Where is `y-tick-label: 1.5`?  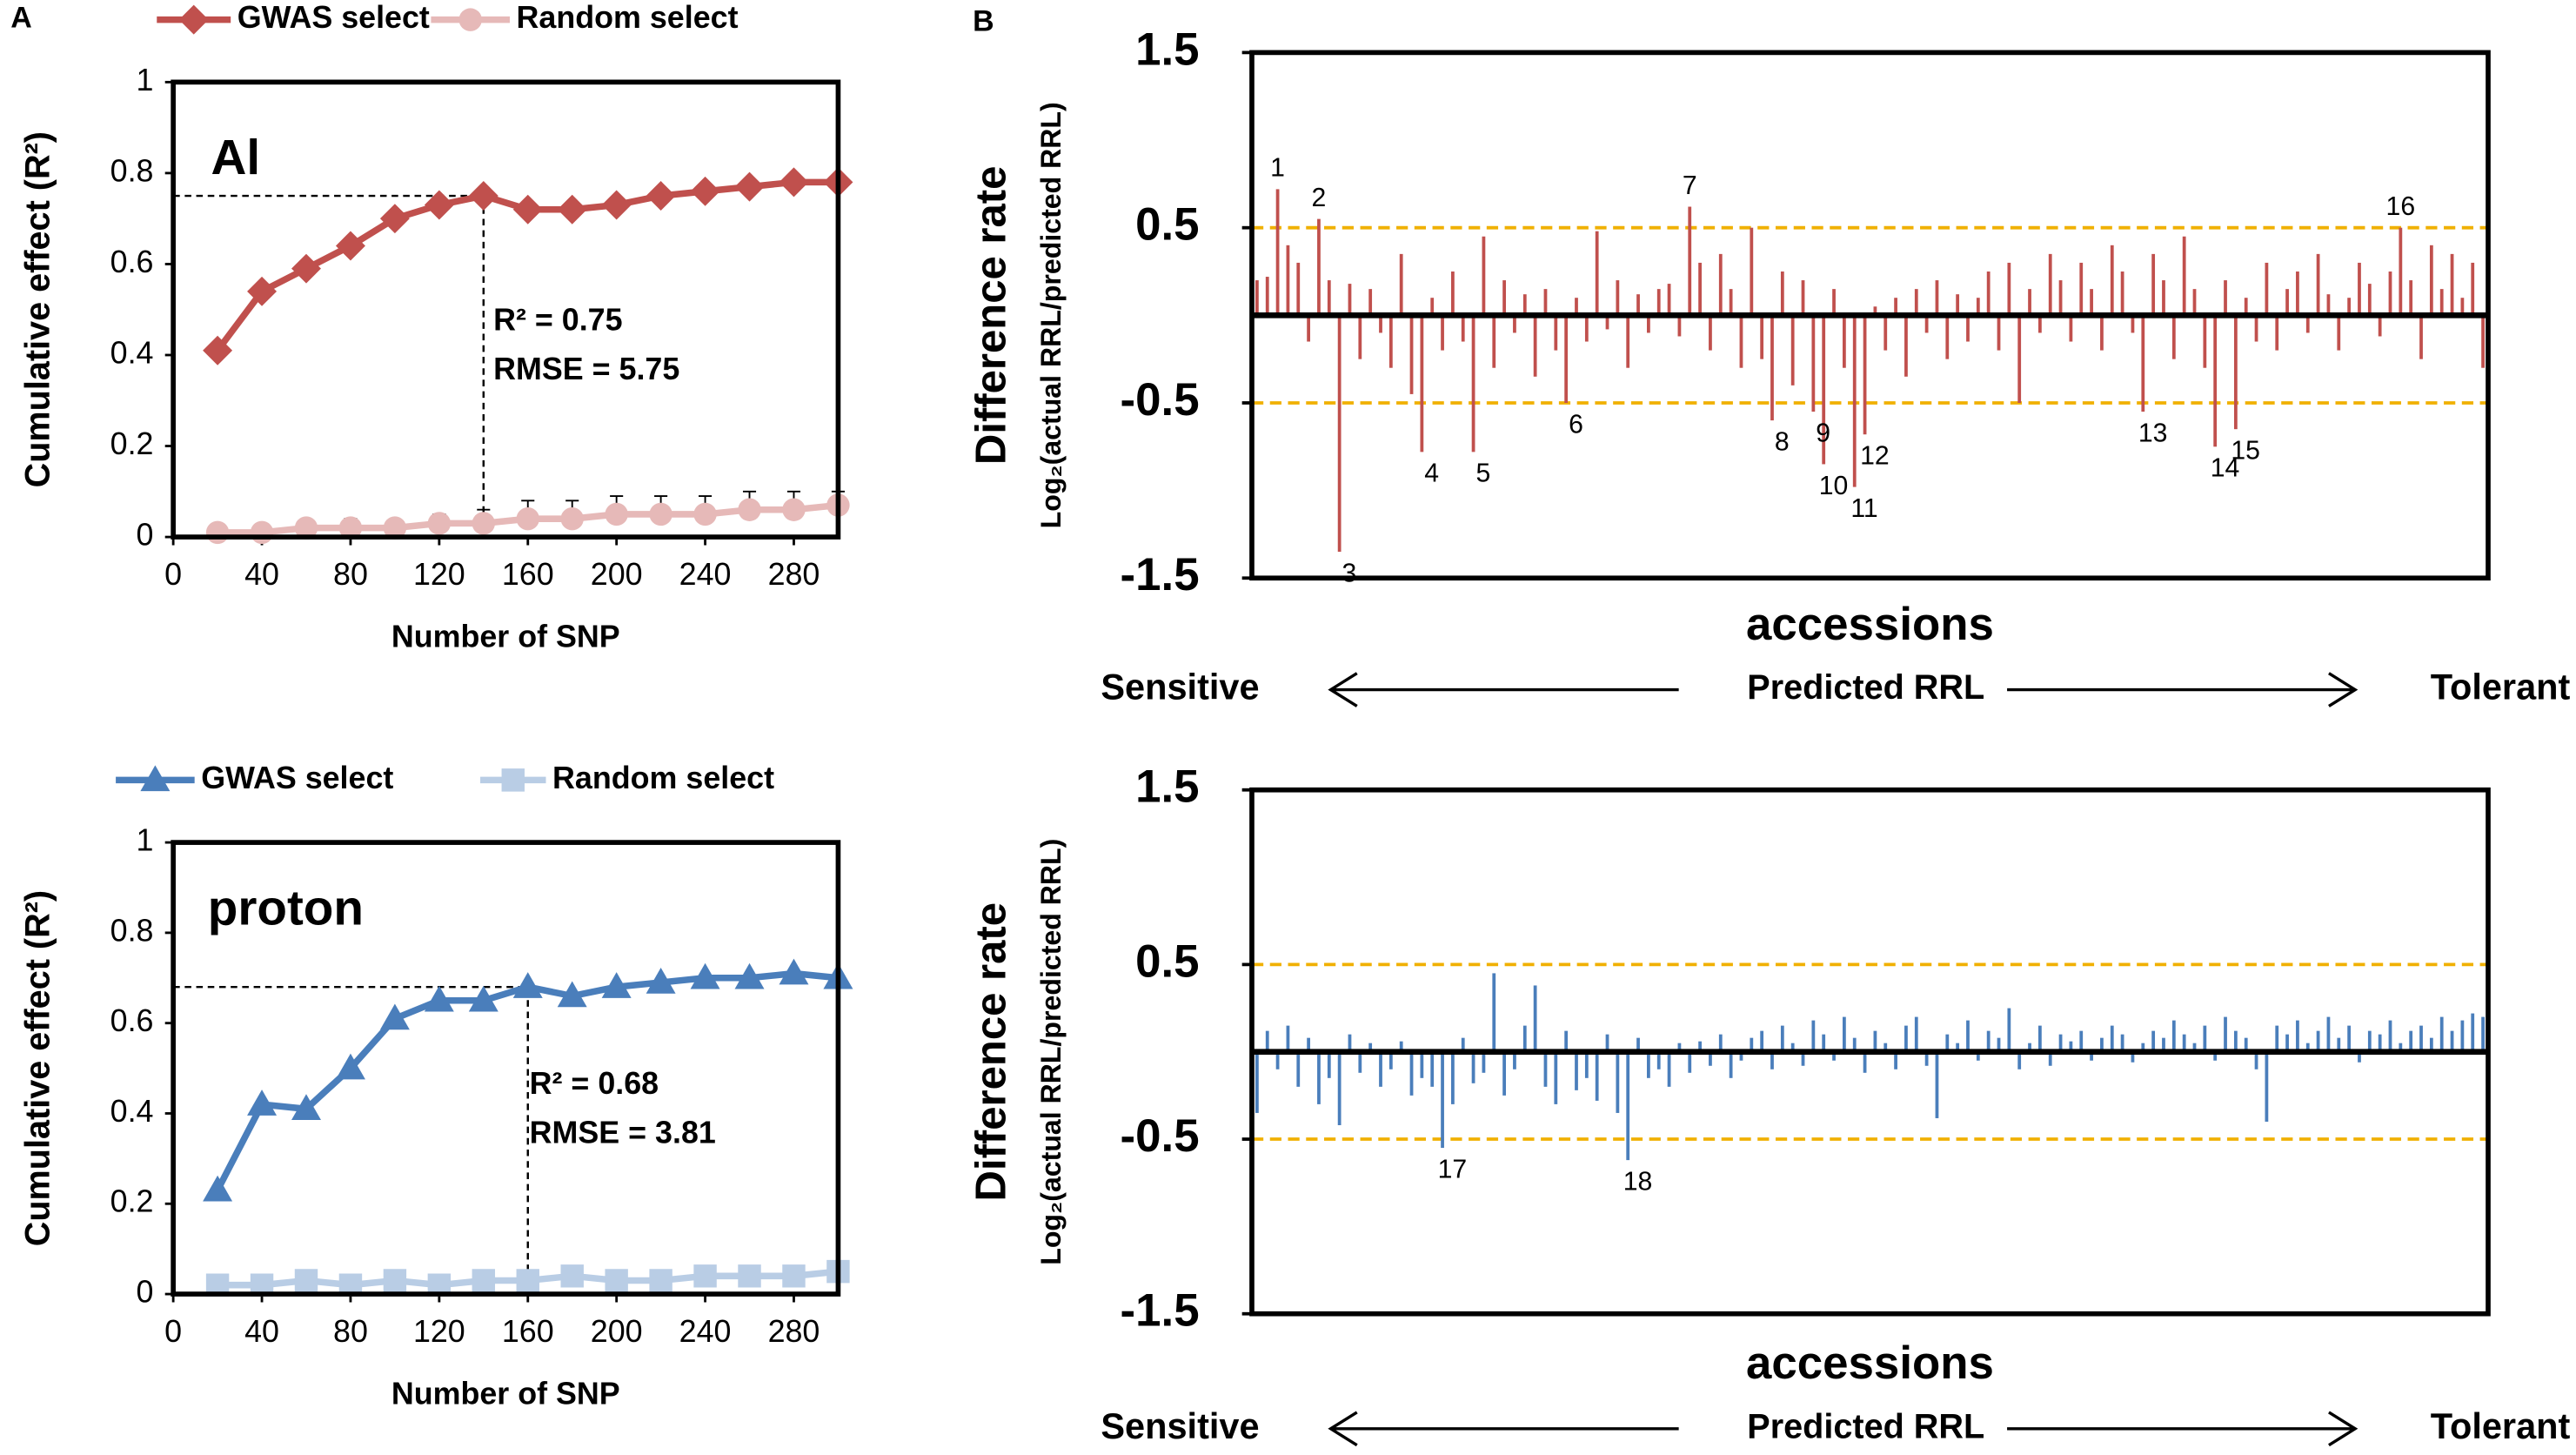 y-tick-label: 1.5 is located at coordinates (1167, 49).